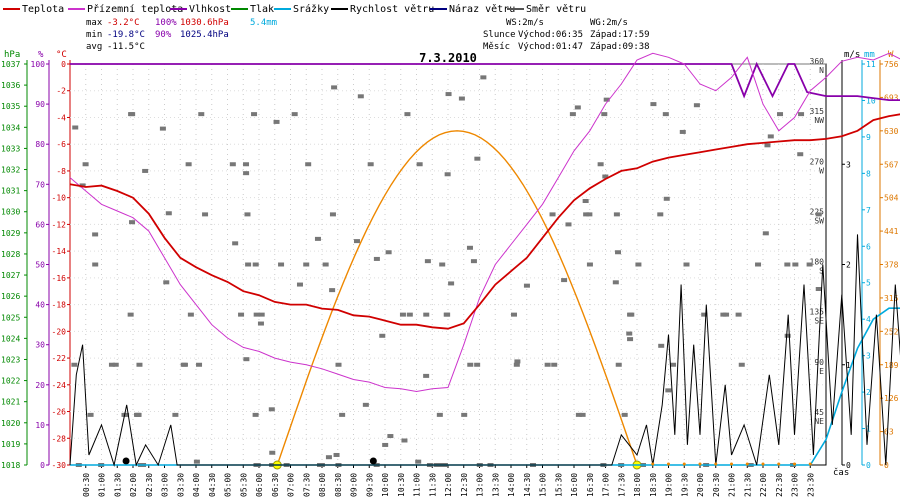  What do you see at coordinates (886, 465) in the screenshot?
I see `w-tick-label: 0` at bounding box center [886, 465].